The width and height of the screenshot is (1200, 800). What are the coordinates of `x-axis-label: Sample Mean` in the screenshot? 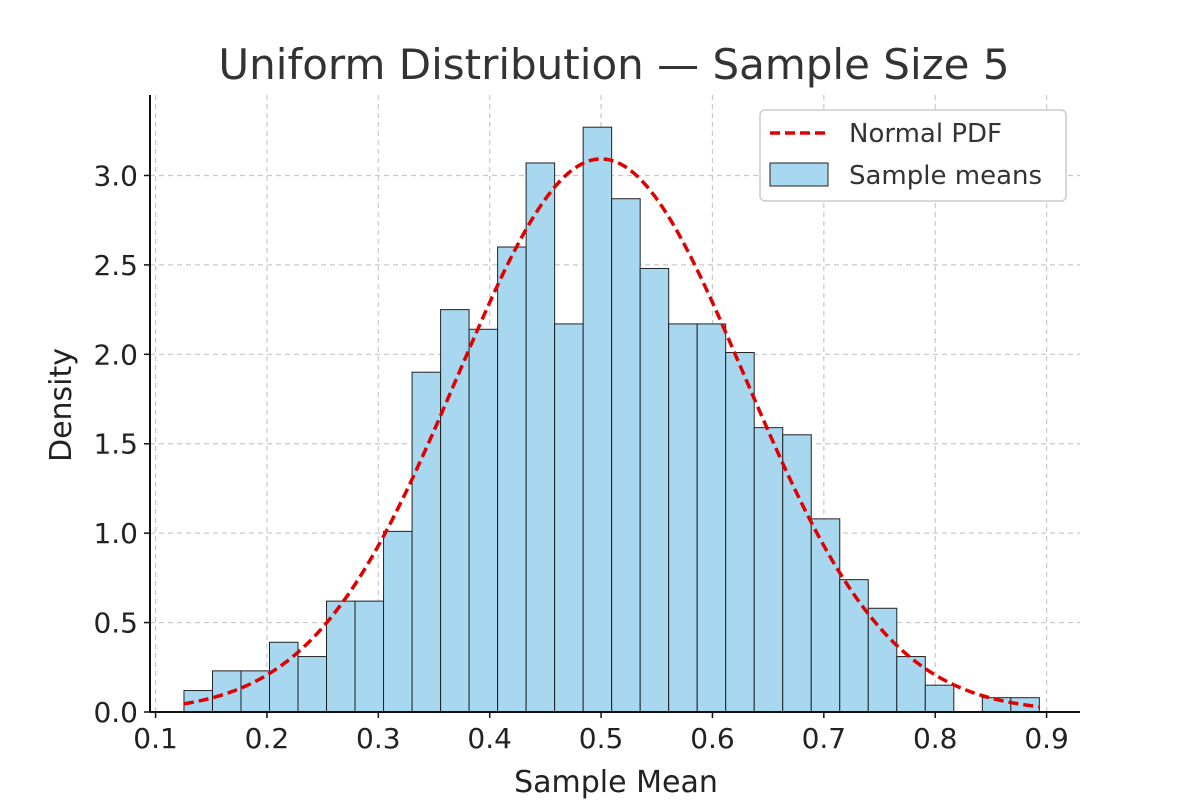 It's located at (616, 782).